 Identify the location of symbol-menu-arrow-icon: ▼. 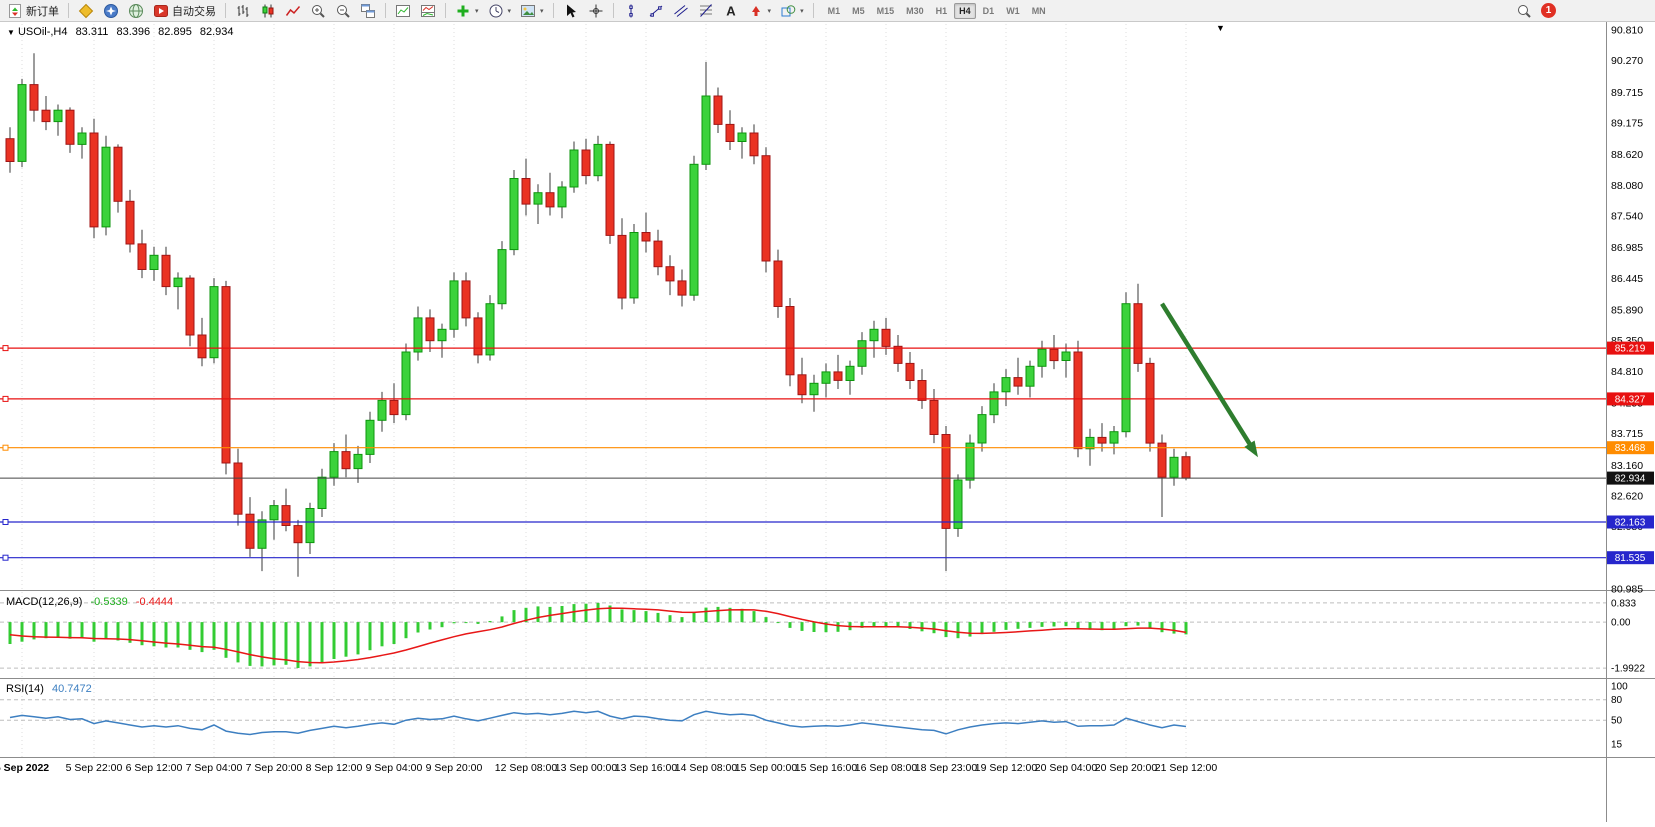
(11, 32).